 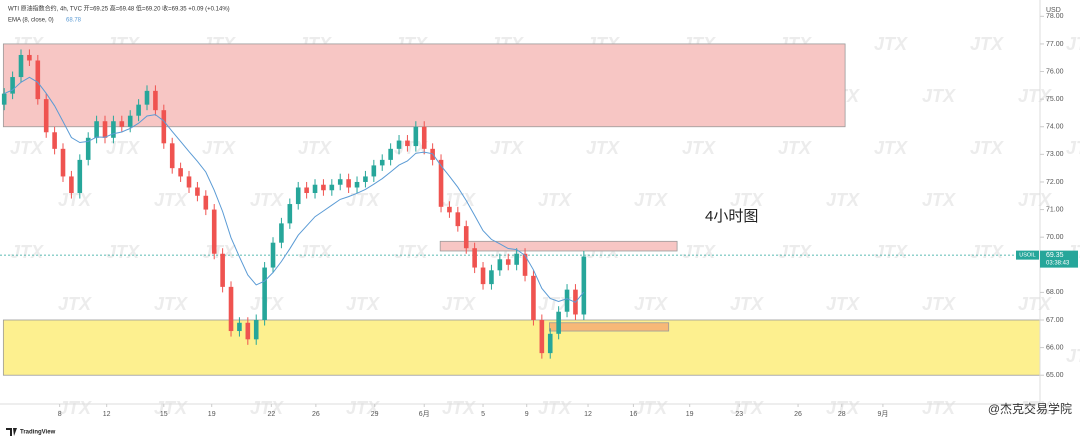 I want to click on symbol-box, so click(x=1027, y=255).